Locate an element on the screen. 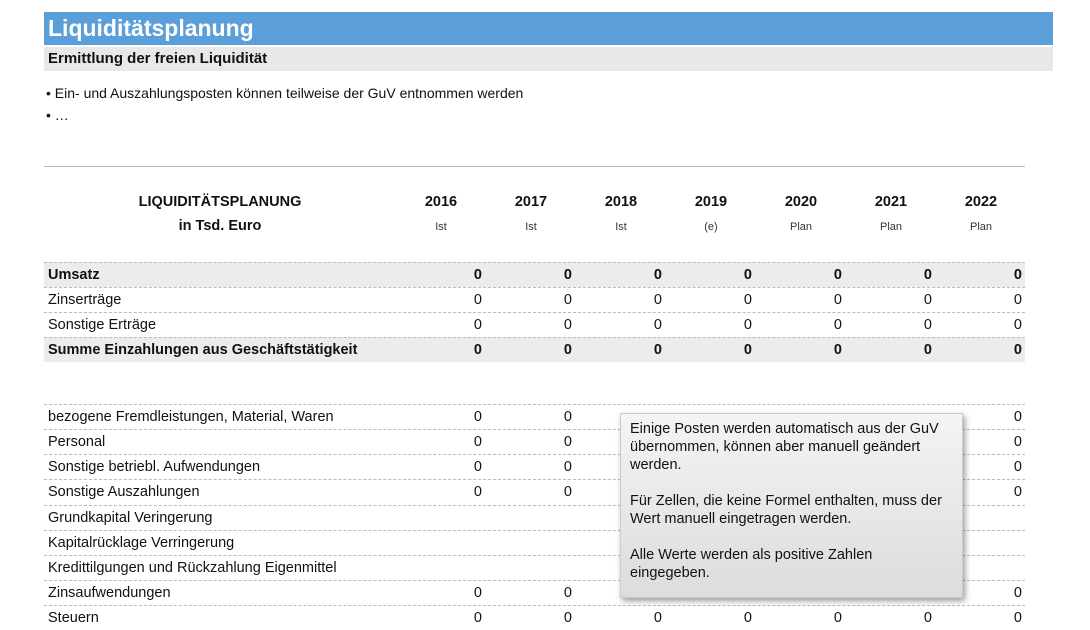 This screenshot has height=630, width=1090. table-row: Sonstige Auszahlungen 0 0 0 is located at coordinates (534, 491).